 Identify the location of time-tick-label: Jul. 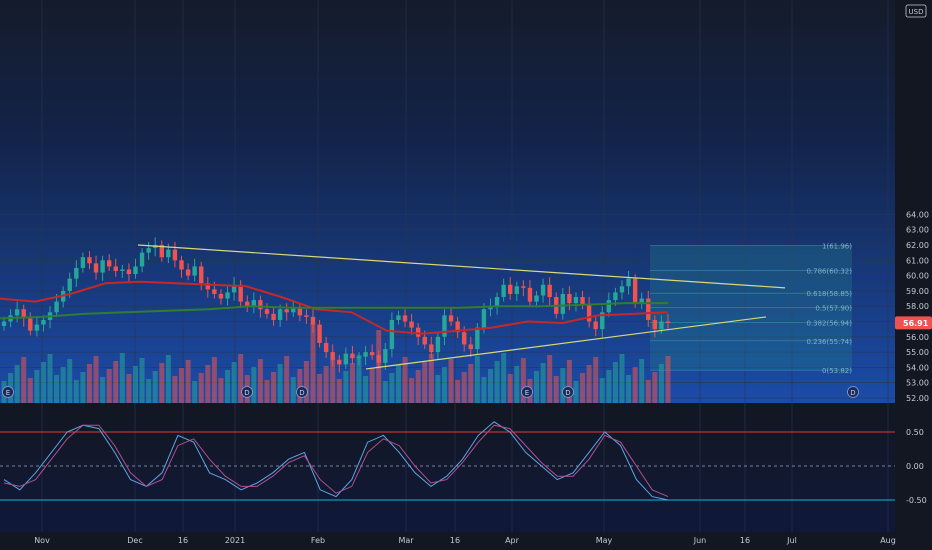
(791, 540).